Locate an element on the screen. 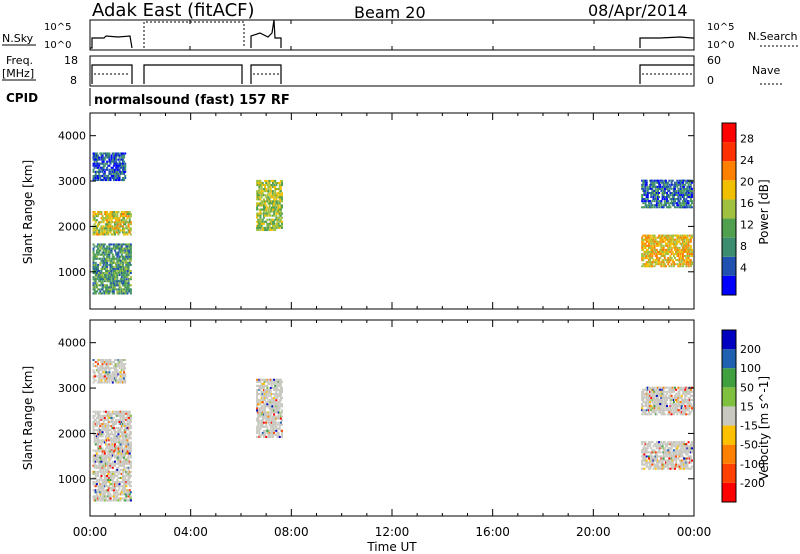  colorbar-segment is located at coordinates (729, 397).